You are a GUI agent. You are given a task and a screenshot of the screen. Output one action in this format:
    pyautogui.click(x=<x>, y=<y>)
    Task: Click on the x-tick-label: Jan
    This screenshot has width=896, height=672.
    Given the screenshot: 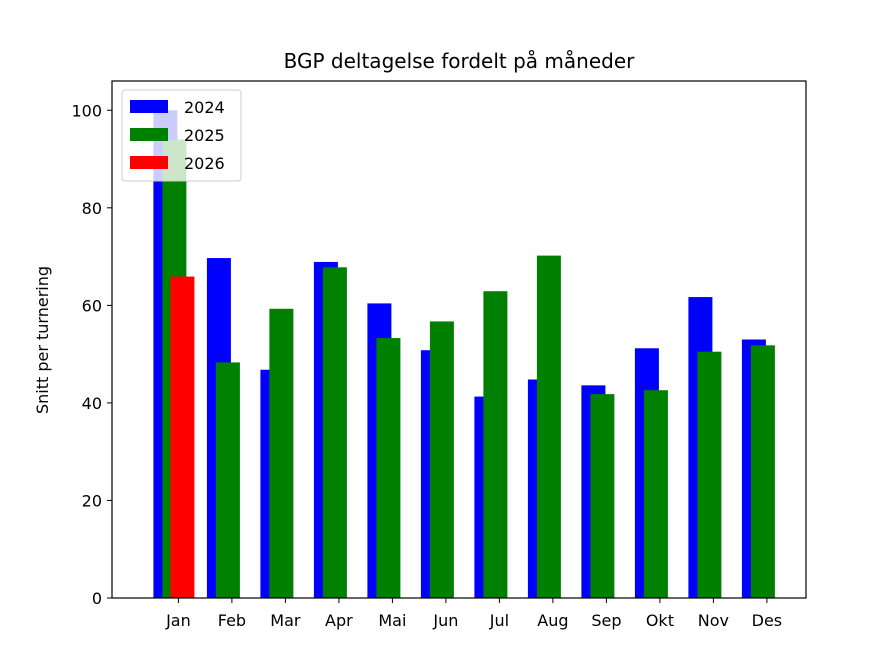 What is the action you would take?
    pyautogui.click(x=178, y=620)
    